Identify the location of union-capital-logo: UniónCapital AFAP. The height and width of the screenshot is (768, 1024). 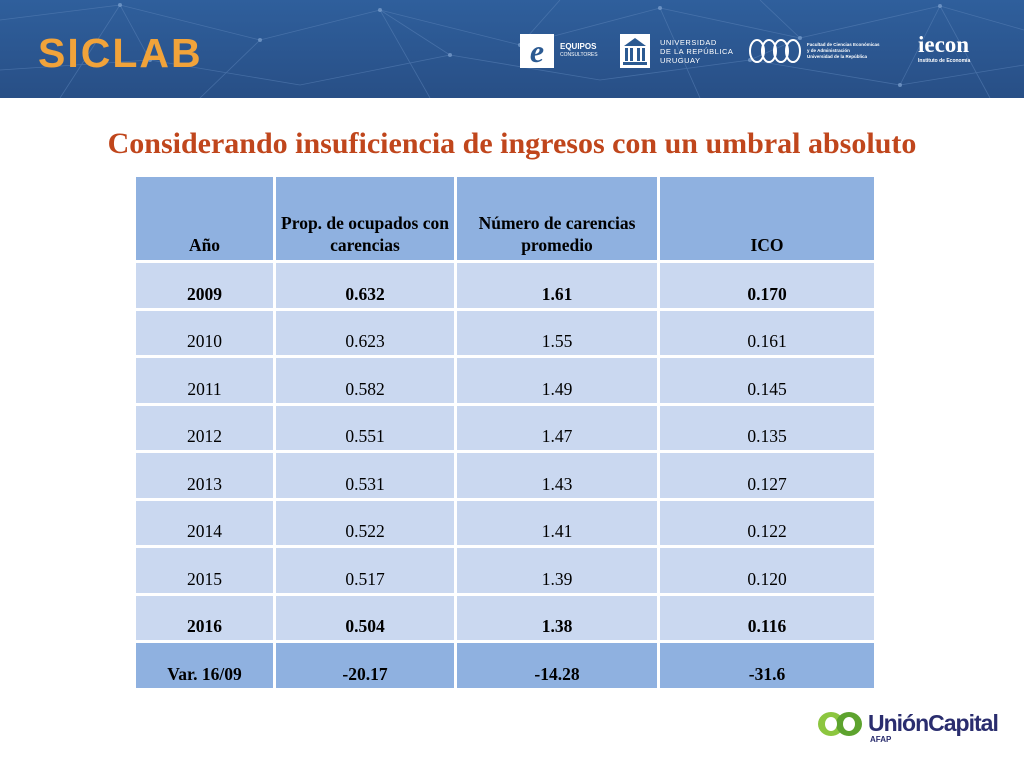
(907, 727).